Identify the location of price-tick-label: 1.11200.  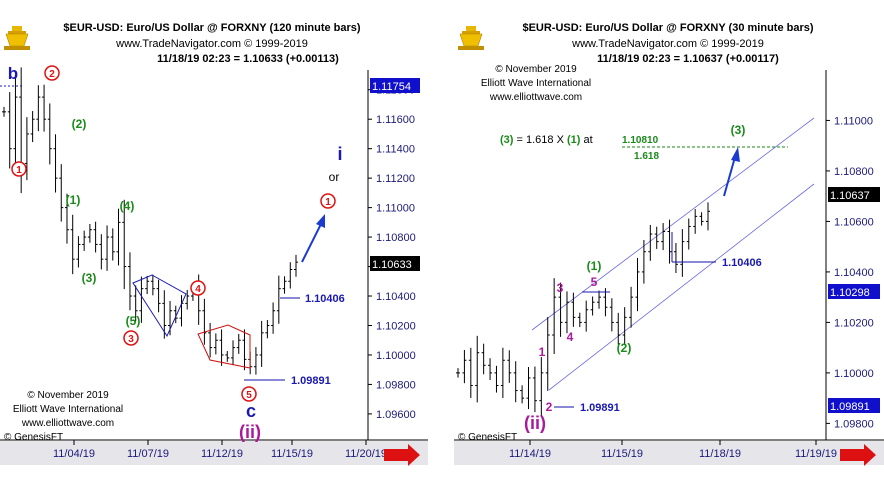
(395, 179).